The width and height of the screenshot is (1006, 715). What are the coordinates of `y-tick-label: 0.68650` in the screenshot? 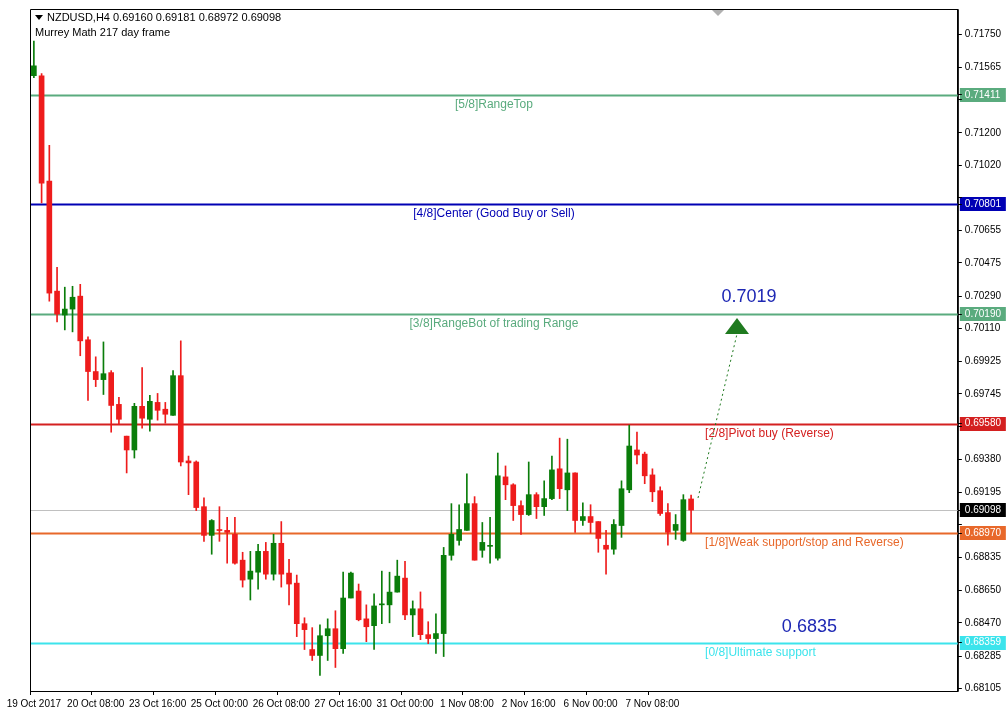 It's located at (983, 590).